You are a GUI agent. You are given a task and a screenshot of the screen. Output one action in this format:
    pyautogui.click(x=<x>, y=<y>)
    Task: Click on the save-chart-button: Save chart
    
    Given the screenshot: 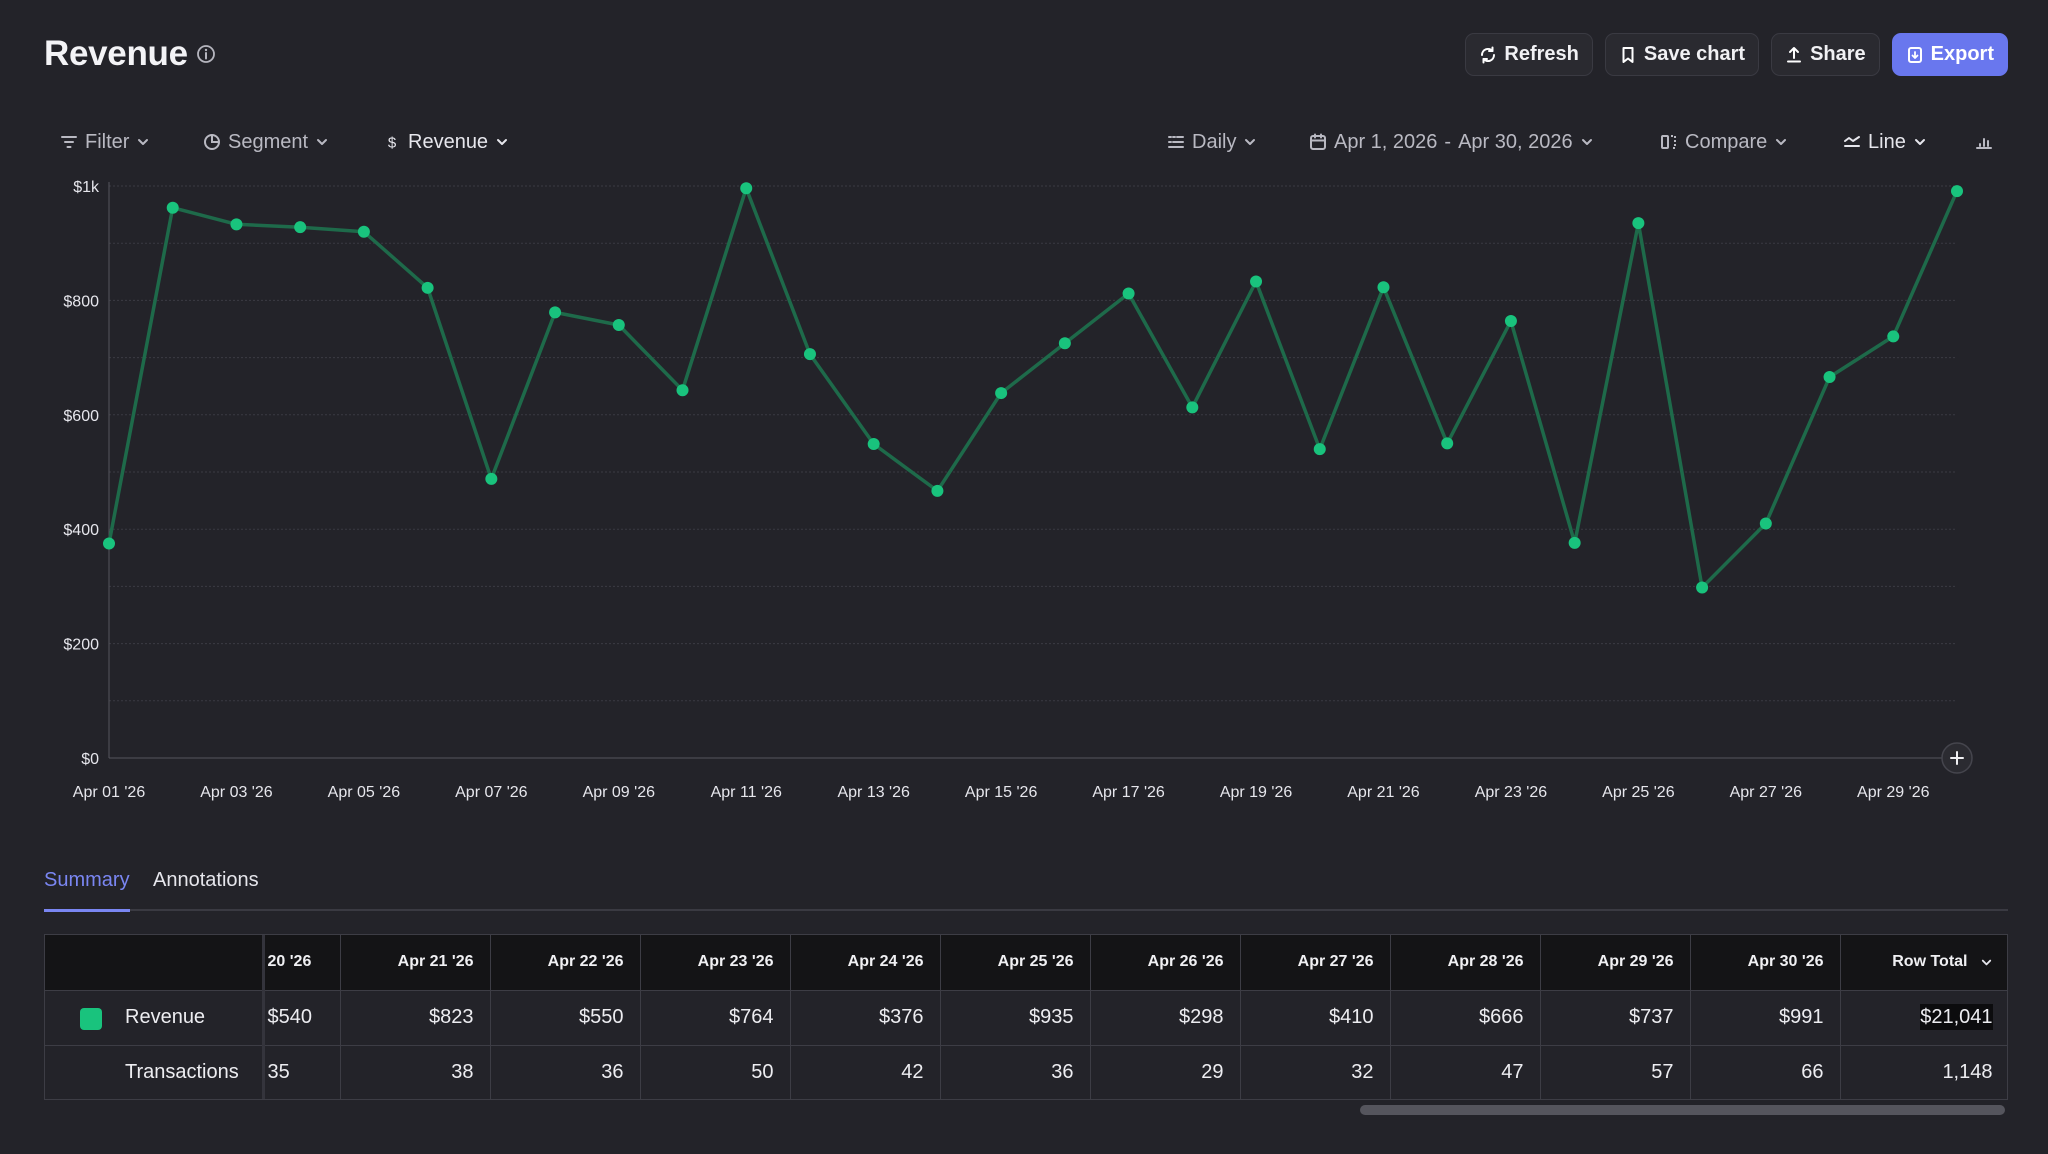 What is the action you would take?
    pyautogui.click(x=1682, y=54)
    